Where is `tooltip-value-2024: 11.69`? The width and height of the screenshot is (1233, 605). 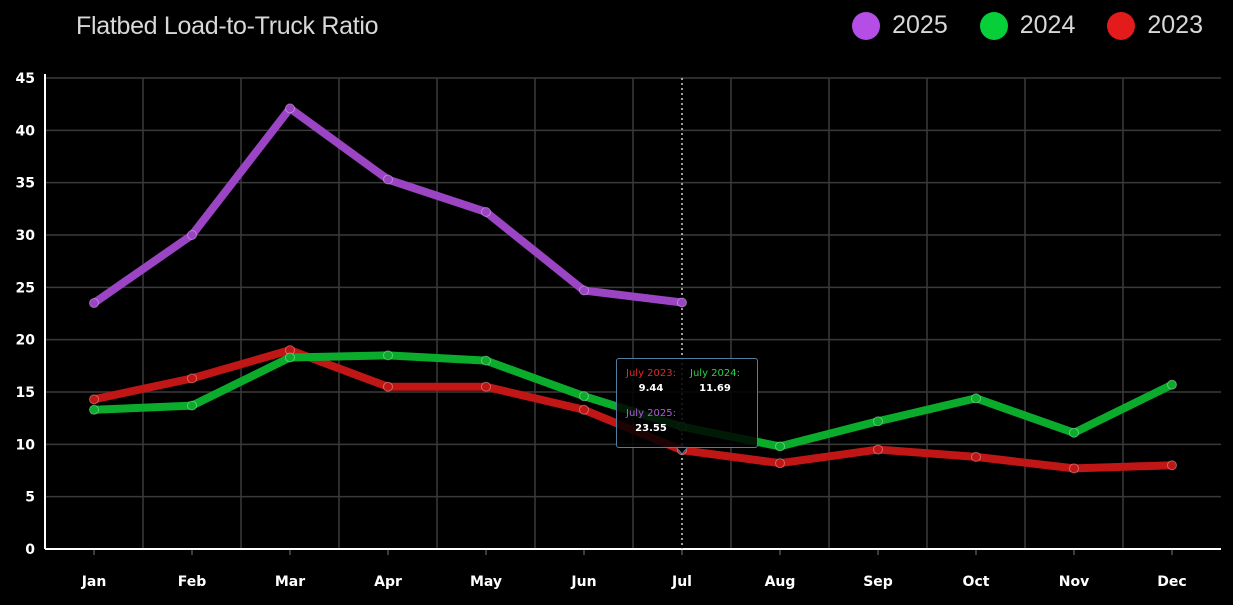 tooltip-value-2024: 11.69 is located at coordinates (715, 388).